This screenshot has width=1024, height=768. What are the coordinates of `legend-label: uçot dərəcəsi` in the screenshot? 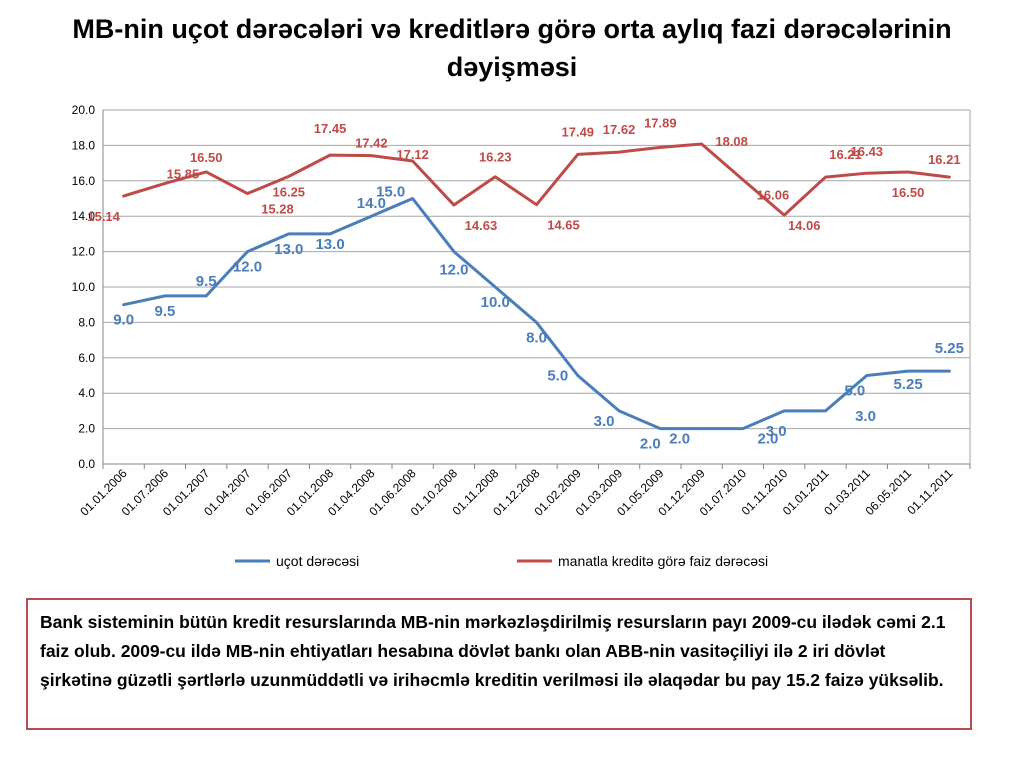 It's located at (317, 561).